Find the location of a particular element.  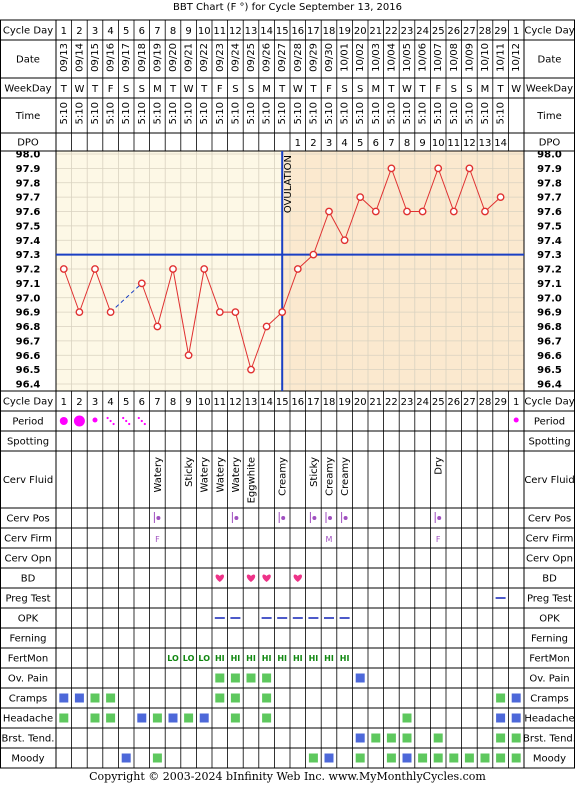

y-tick-label-right: 97.9 is located at coordinates (549, 169).